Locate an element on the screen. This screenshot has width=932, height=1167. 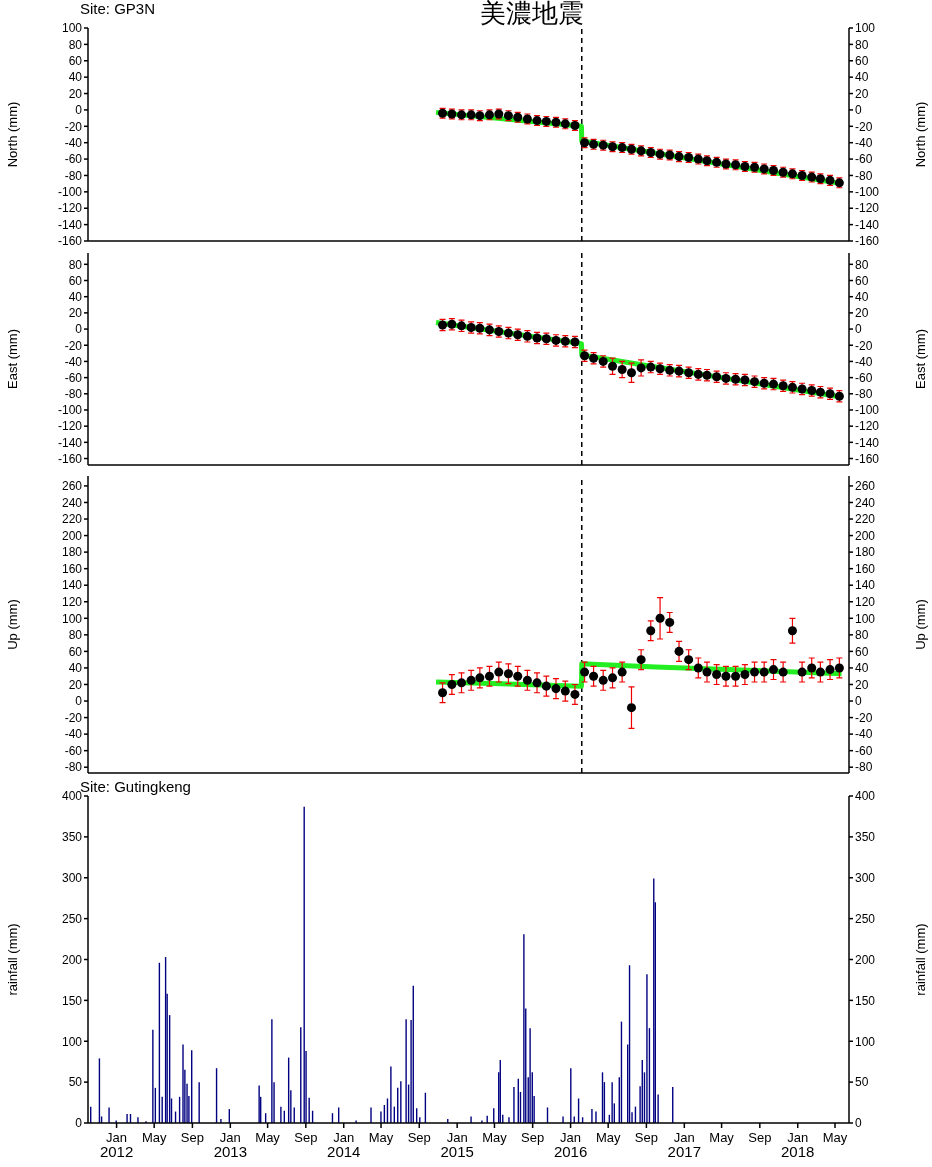
chart-subtitle: Site: GP3N is located at coordinates (118, 8).